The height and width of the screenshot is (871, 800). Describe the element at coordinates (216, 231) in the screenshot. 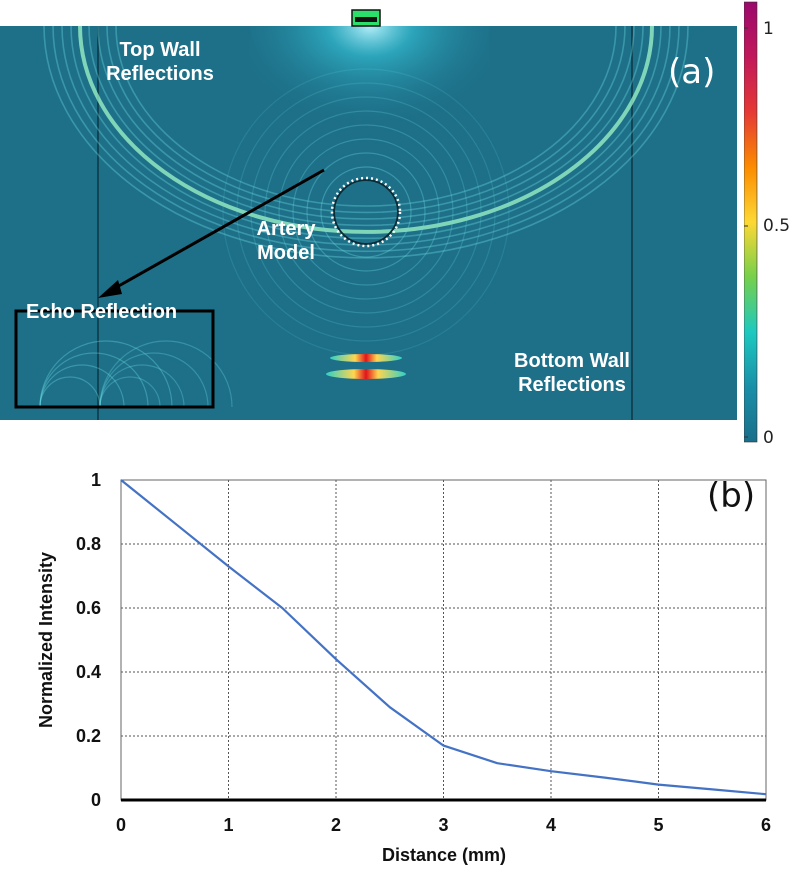

I see `echo-arrow` at that location.